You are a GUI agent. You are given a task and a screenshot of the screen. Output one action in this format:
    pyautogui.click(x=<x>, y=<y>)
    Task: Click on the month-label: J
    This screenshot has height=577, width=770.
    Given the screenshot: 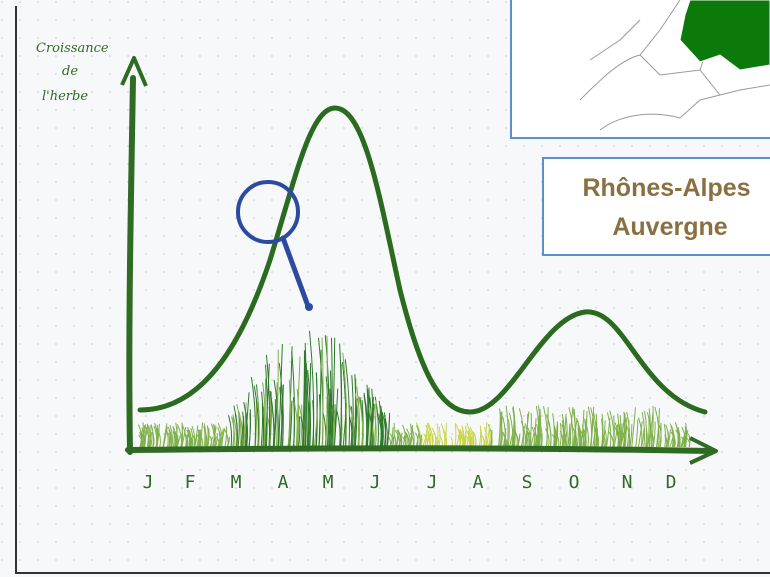 What is the action you would take?
    pyautogui.click(x=432, y=482)
    